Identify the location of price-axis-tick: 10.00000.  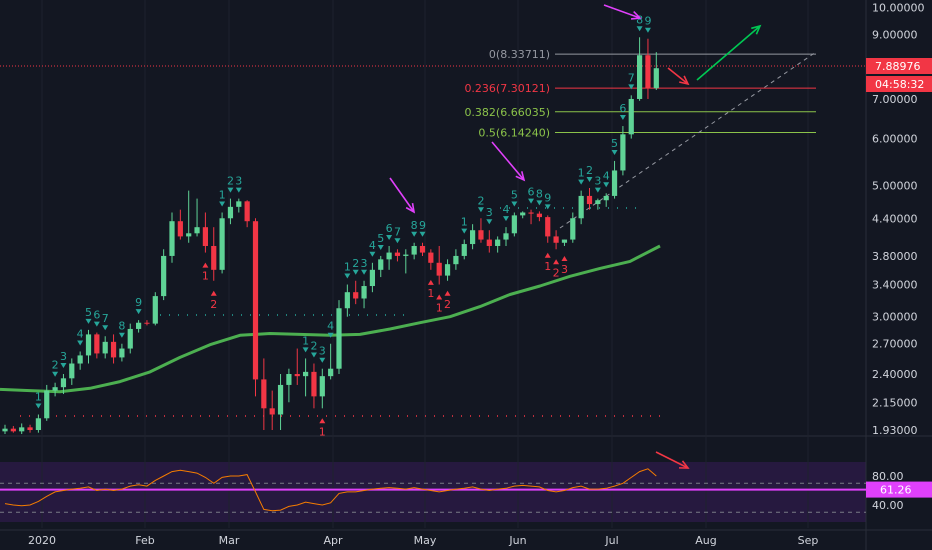
(898, 7).